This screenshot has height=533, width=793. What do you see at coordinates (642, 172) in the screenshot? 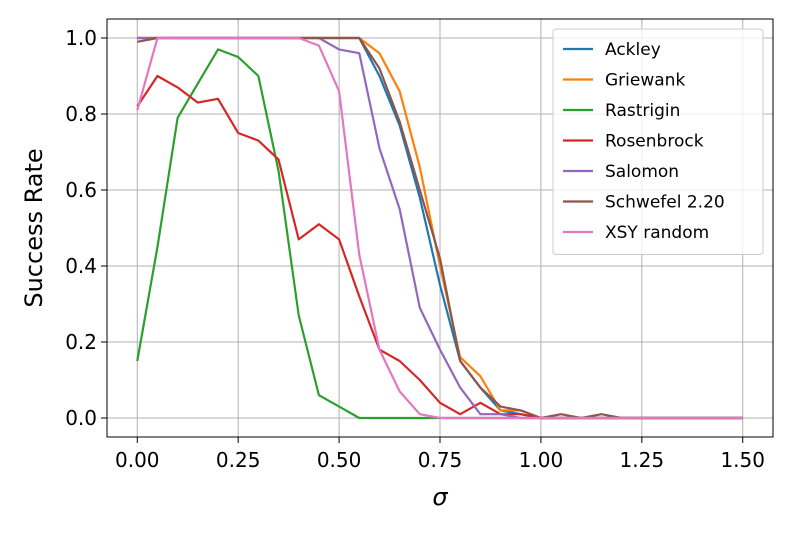
I see `legend-label: Salomon` at bounding box center [642, 172].